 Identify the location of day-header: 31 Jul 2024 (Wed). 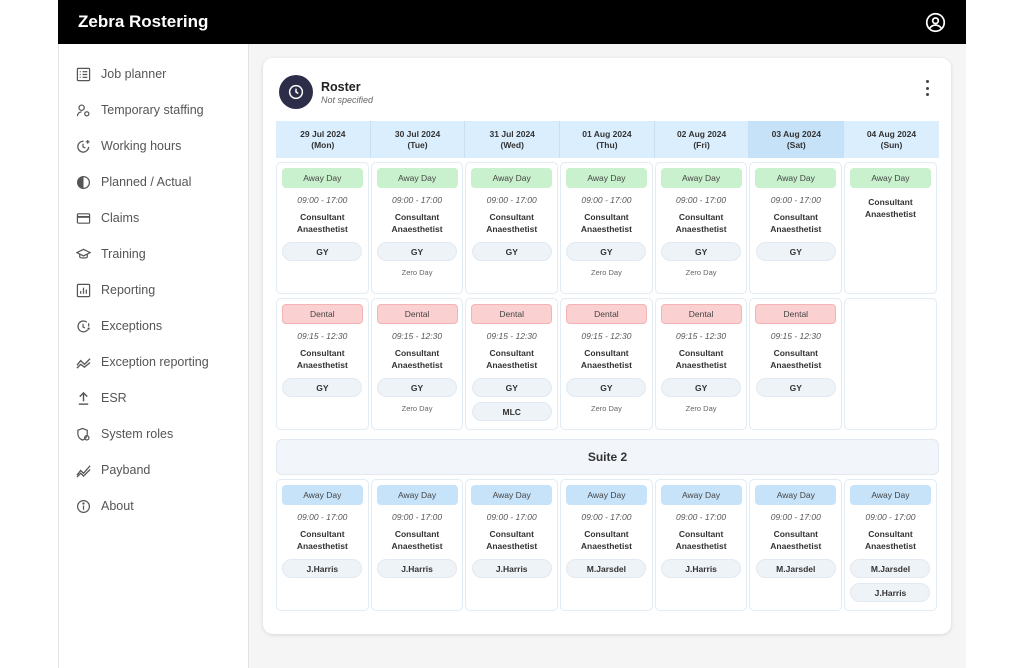
(513, 139).